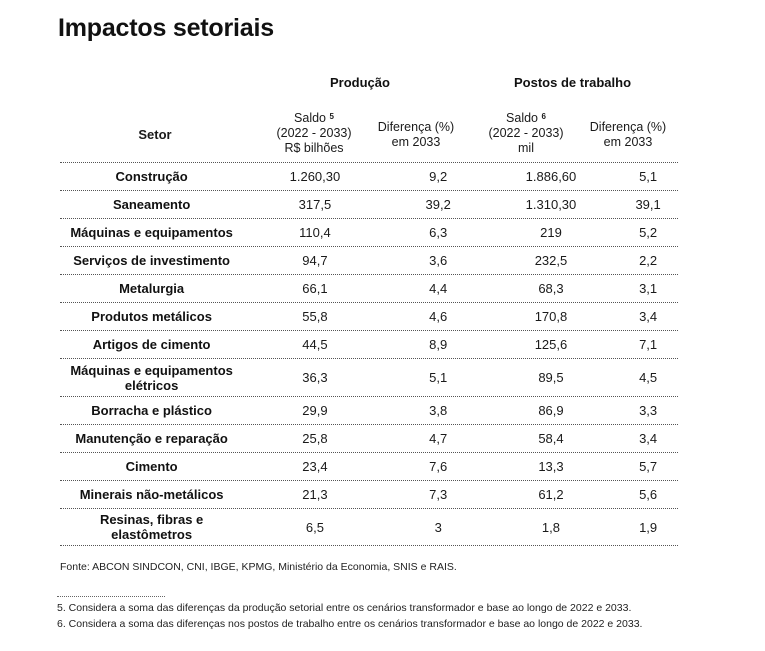  What do you see at coordinates (369, 260) in the screenshot?
I see `table-row: Serviços de investimento 94,7 3,6 232,5 2,2` at bounding box center [369, 260].